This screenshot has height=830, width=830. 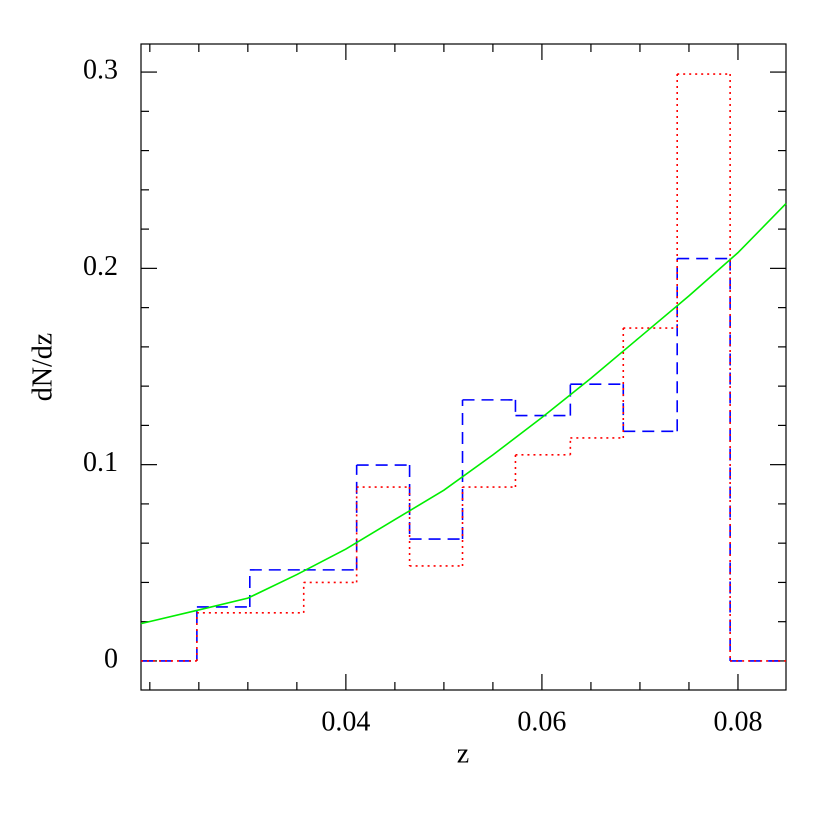 I want to click on y-tick-label: 0, so click(x=111, y=658).